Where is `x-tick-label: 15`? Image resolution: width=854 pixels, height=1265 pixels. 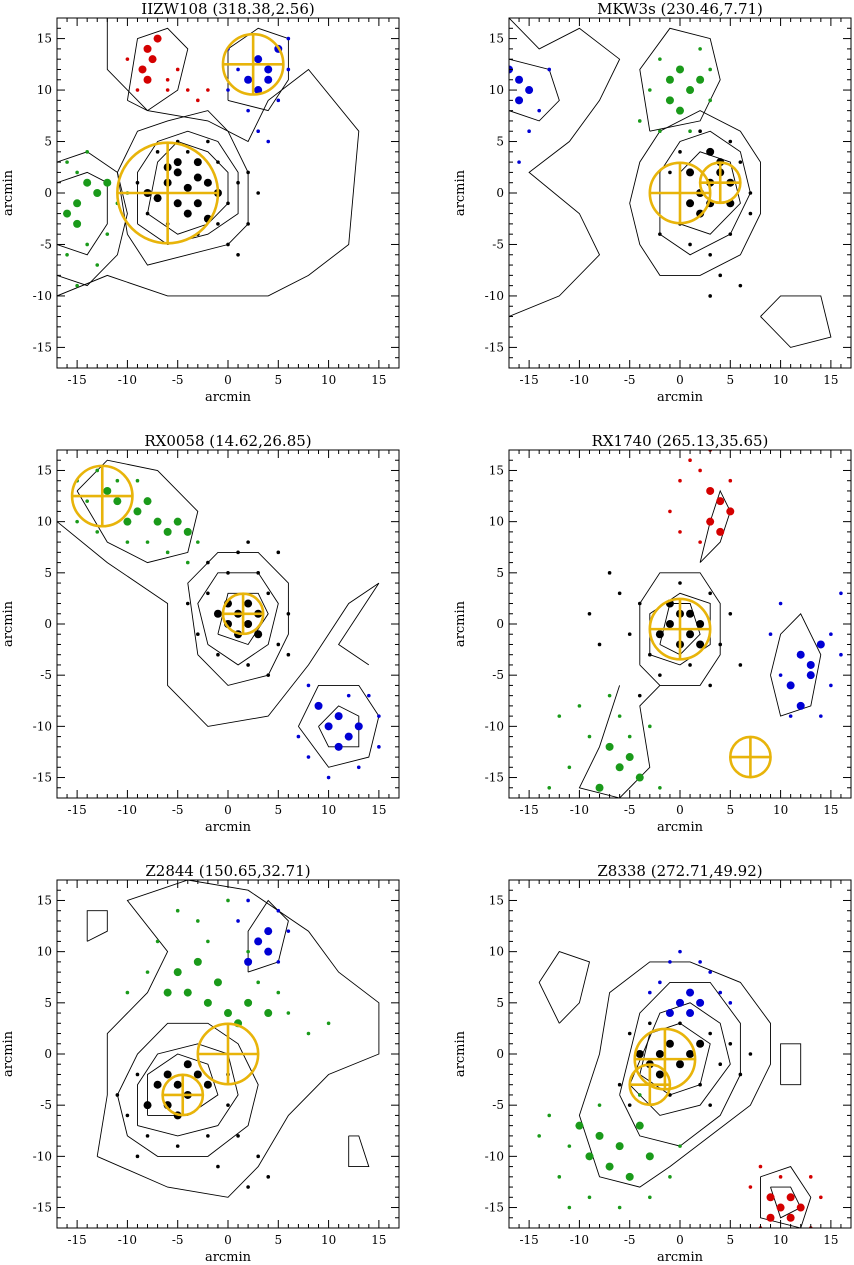 x-tick-label: 15 is located at coordinates (378, 380).